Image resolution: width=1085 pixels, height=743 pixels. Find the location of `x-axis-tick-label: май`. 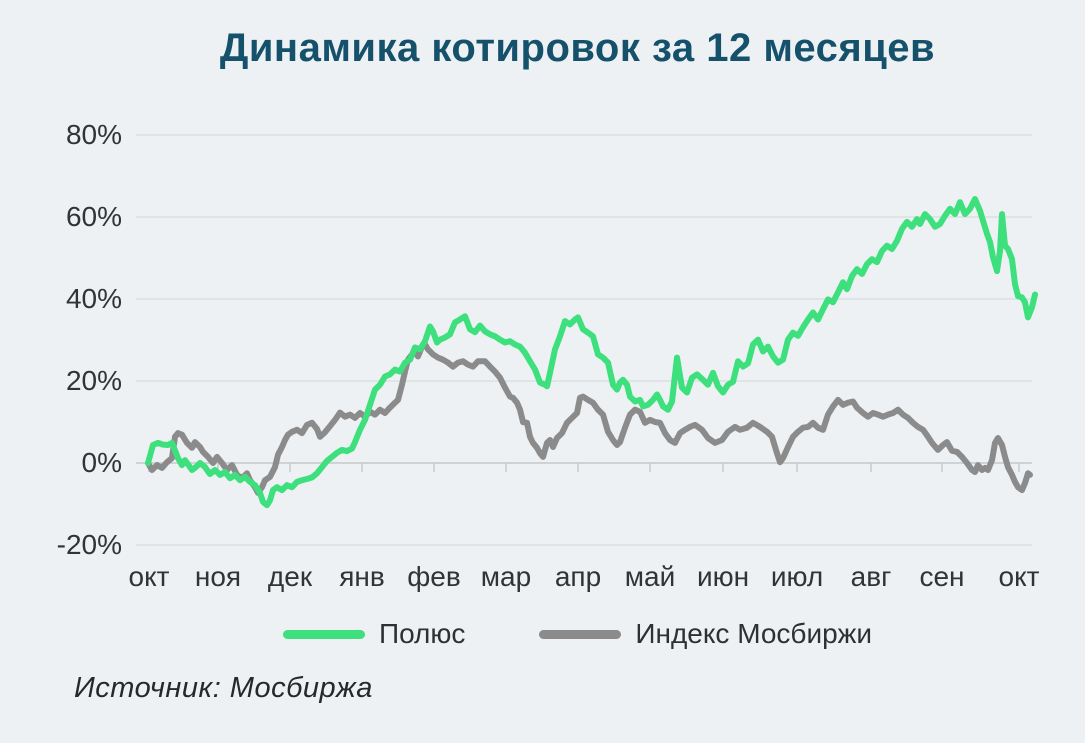

x-axis-tick-label: май is located at coordinates (650, 576).